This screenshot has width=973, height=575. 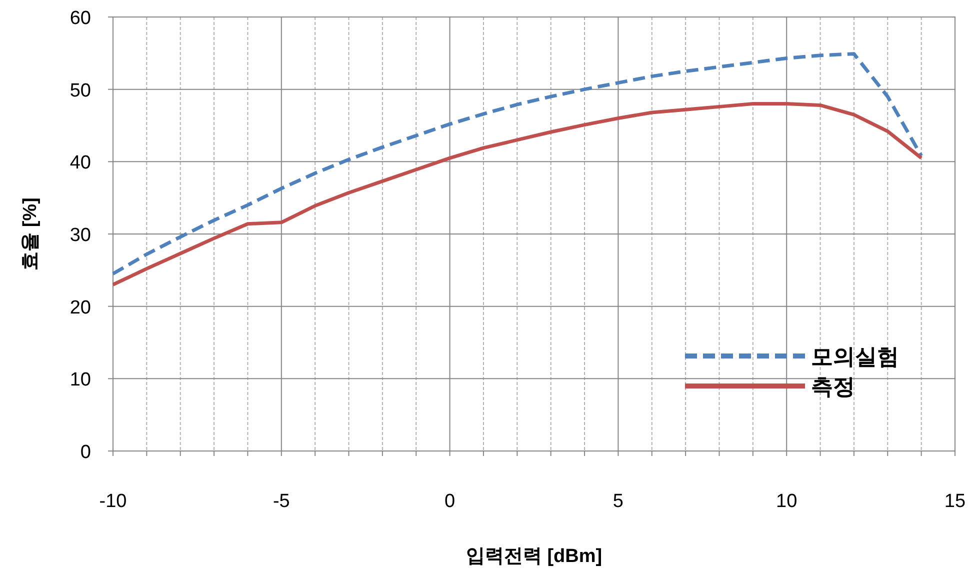 I want to click on x-tick-label: 5, so click(x=618, y=501).